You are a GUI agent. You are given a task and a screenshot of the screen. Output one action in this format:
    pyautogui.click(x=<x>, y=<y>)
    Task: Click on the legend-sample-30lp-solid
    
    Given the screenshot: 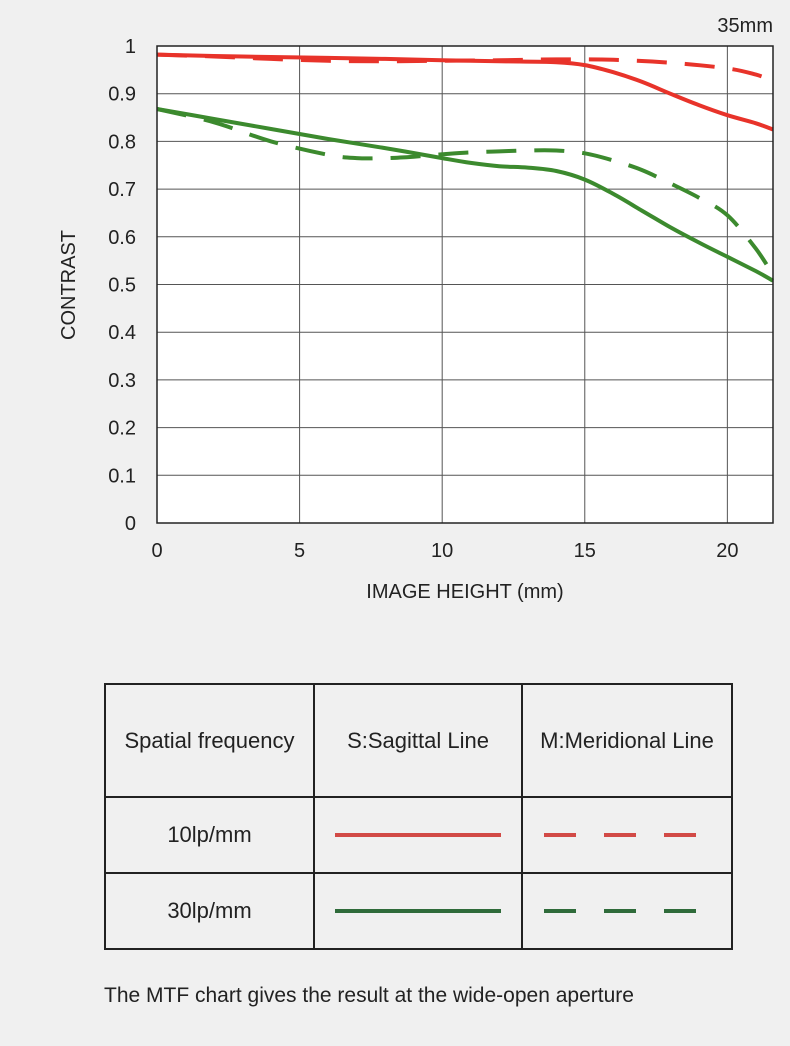 What is the action you would take?
    pyautogui.click(x=418, y=911)
    